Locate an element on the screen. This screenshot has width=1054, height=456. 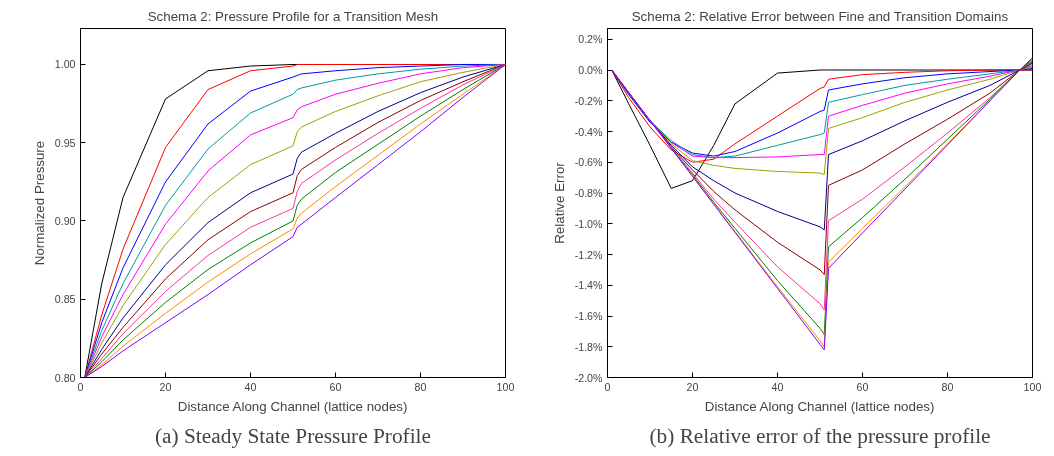
y-tick-label: -1.0% is located at coordinates (589, 223).